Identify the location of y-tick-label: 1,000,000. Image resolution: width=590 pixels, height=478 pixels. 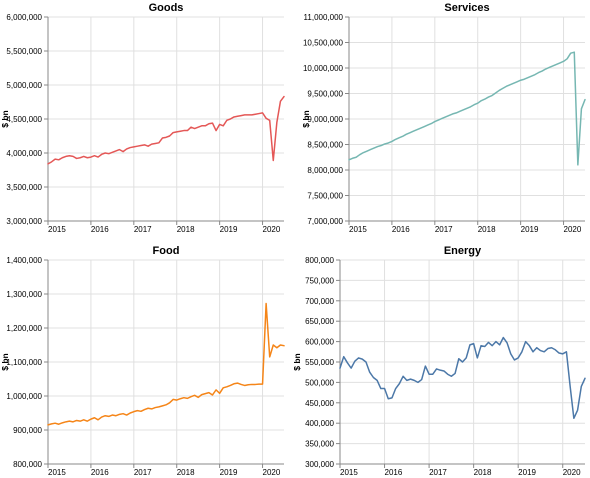
(24, 396).